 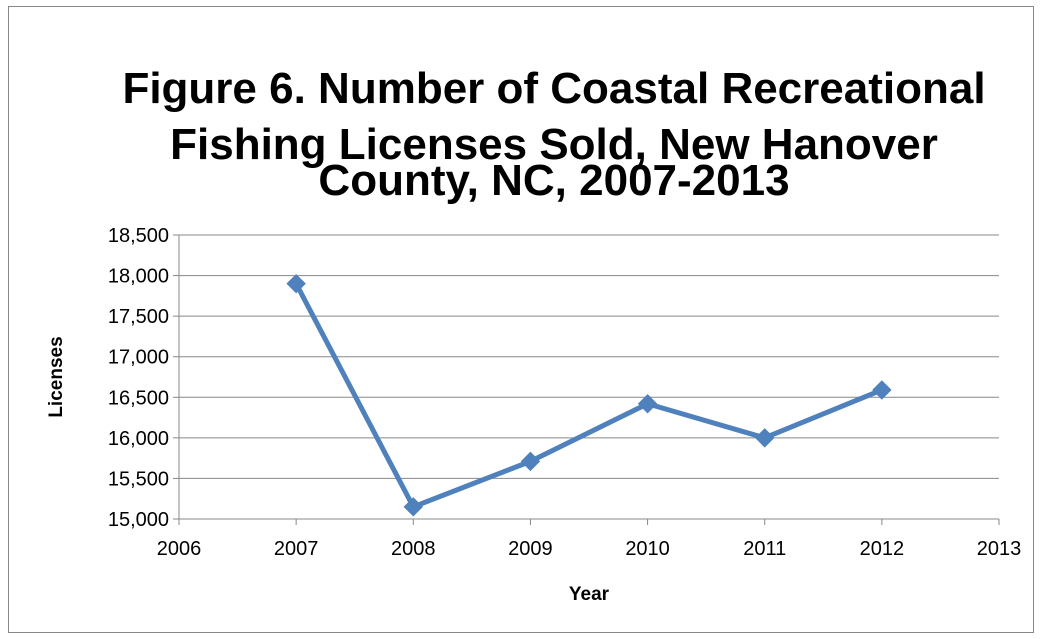 I want to click on y-tick-label: 16,000, so click(x=138, y=439).